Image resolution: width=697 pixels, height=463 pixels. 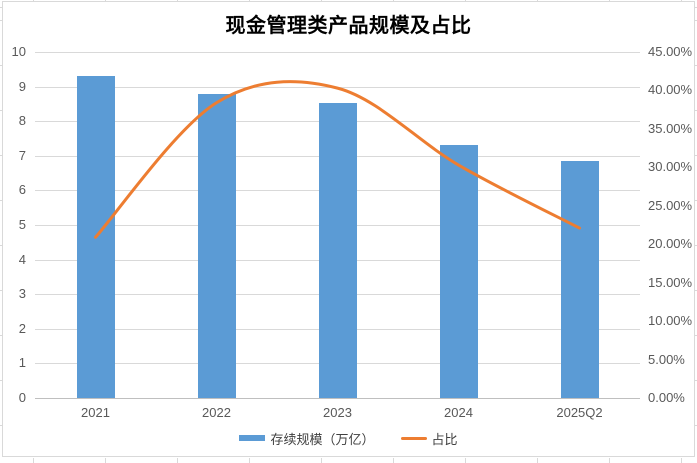 I want to click on category-label: 2022, so click(x=216, y=412).